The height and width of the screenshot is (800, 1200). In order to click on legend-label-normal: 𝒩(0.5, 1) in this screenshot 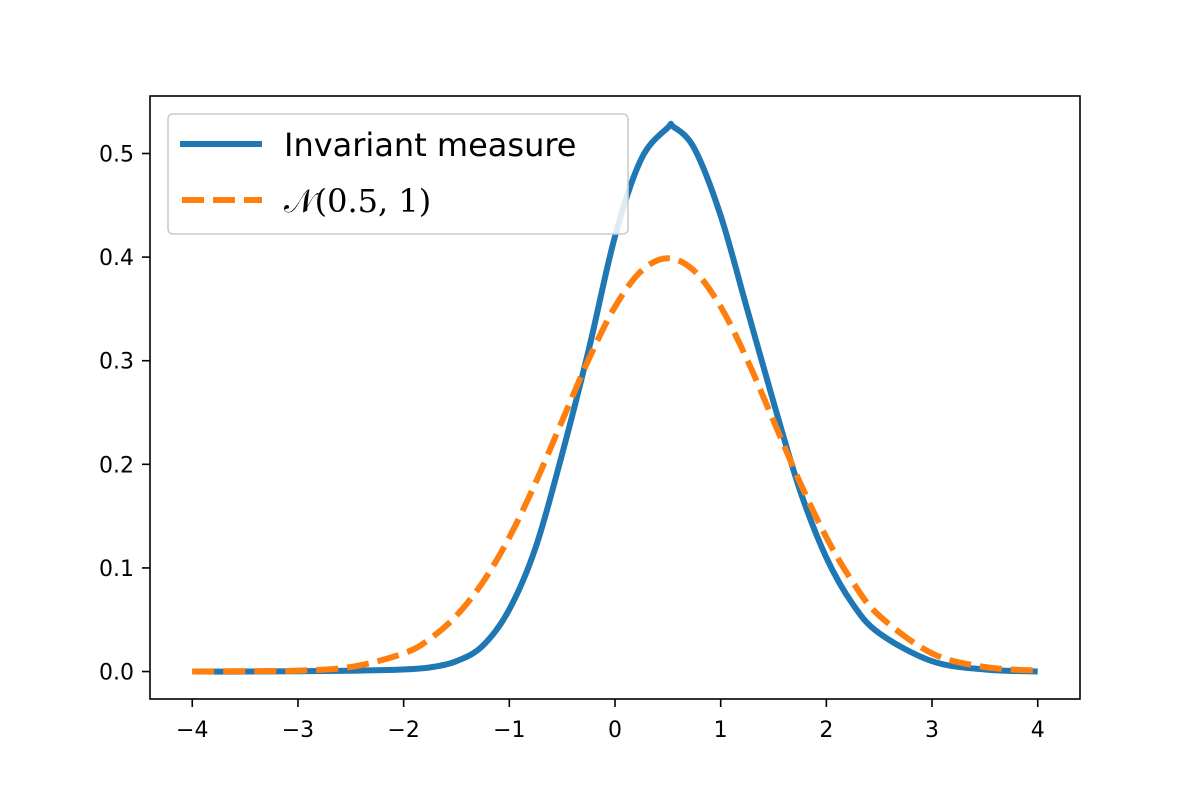, I will do `click(357, 201)`.